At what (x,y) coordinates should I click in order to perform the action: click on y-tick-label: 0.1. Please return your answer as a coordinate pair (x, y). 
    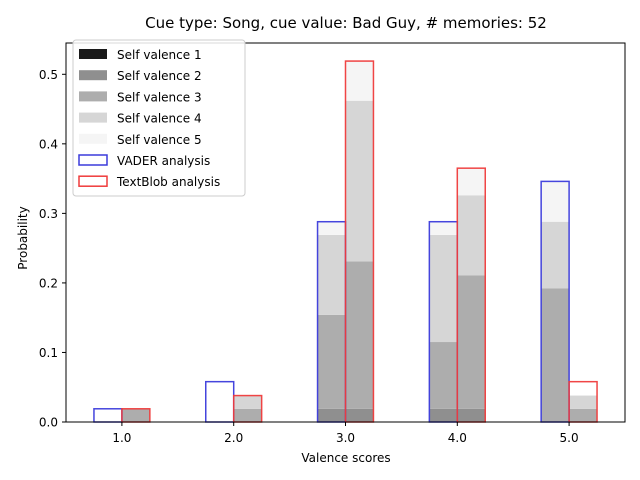
    Looking at the image, I should click on (48, 353).